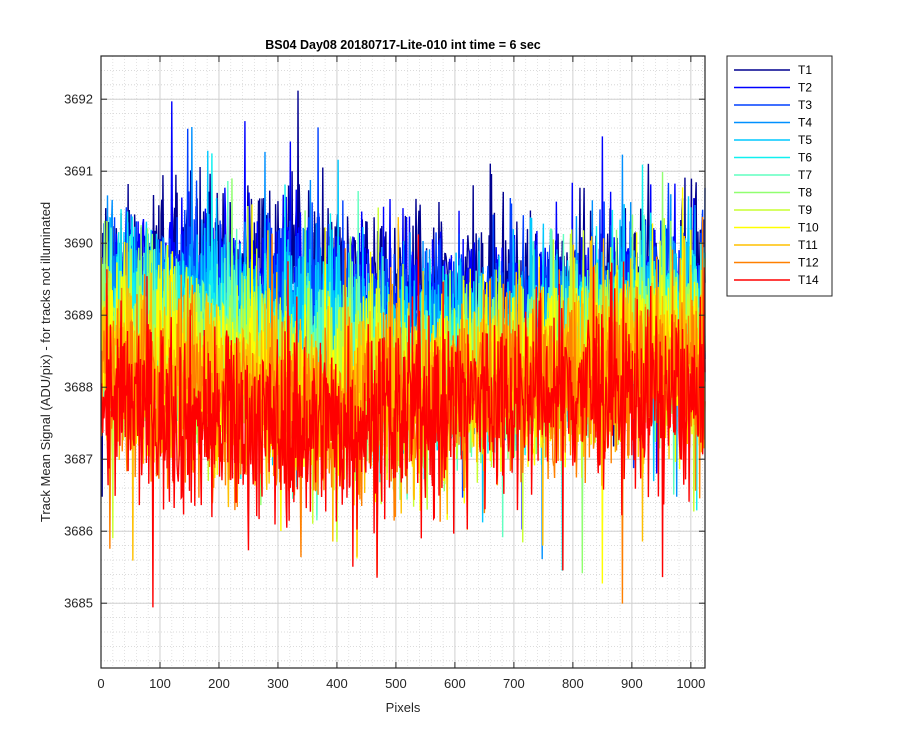 The image size is (900, 755). Describe the element at coordinates (805, 158) in the screenshot. I see `legend-label-t6: T6` at that location.